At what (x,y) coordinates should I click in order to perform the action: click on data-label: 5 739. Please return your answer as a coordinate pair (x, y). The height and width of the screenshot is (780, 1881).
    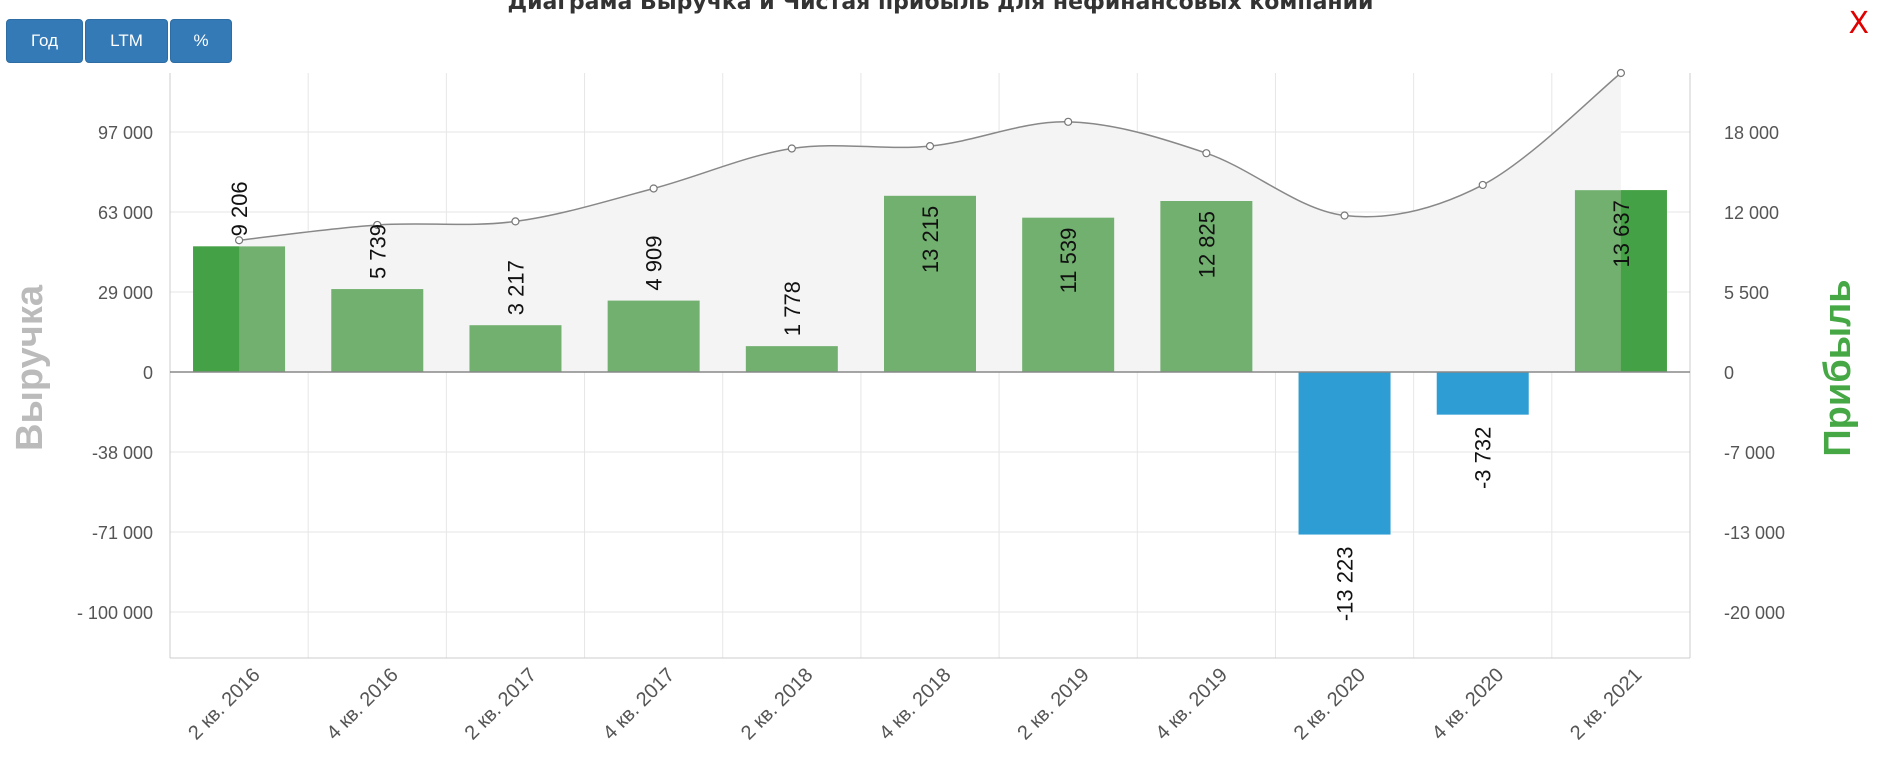
    Looking at the image, I should click on (377, 251).